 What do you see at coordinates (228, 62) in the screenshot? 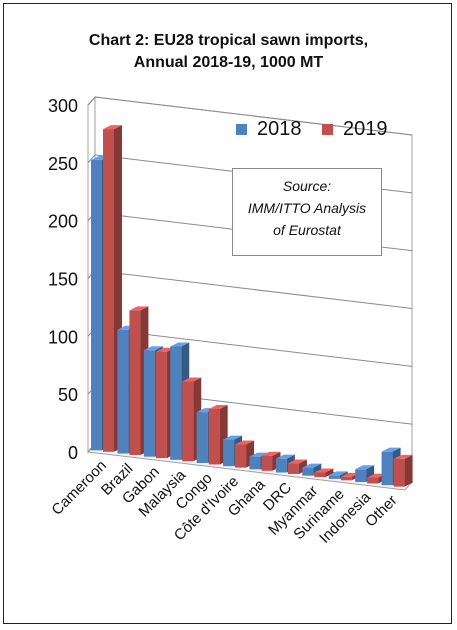
I see `chart-title-line-2: Annual 2018-19, 1000 MT` at bounding box center [228, 62].